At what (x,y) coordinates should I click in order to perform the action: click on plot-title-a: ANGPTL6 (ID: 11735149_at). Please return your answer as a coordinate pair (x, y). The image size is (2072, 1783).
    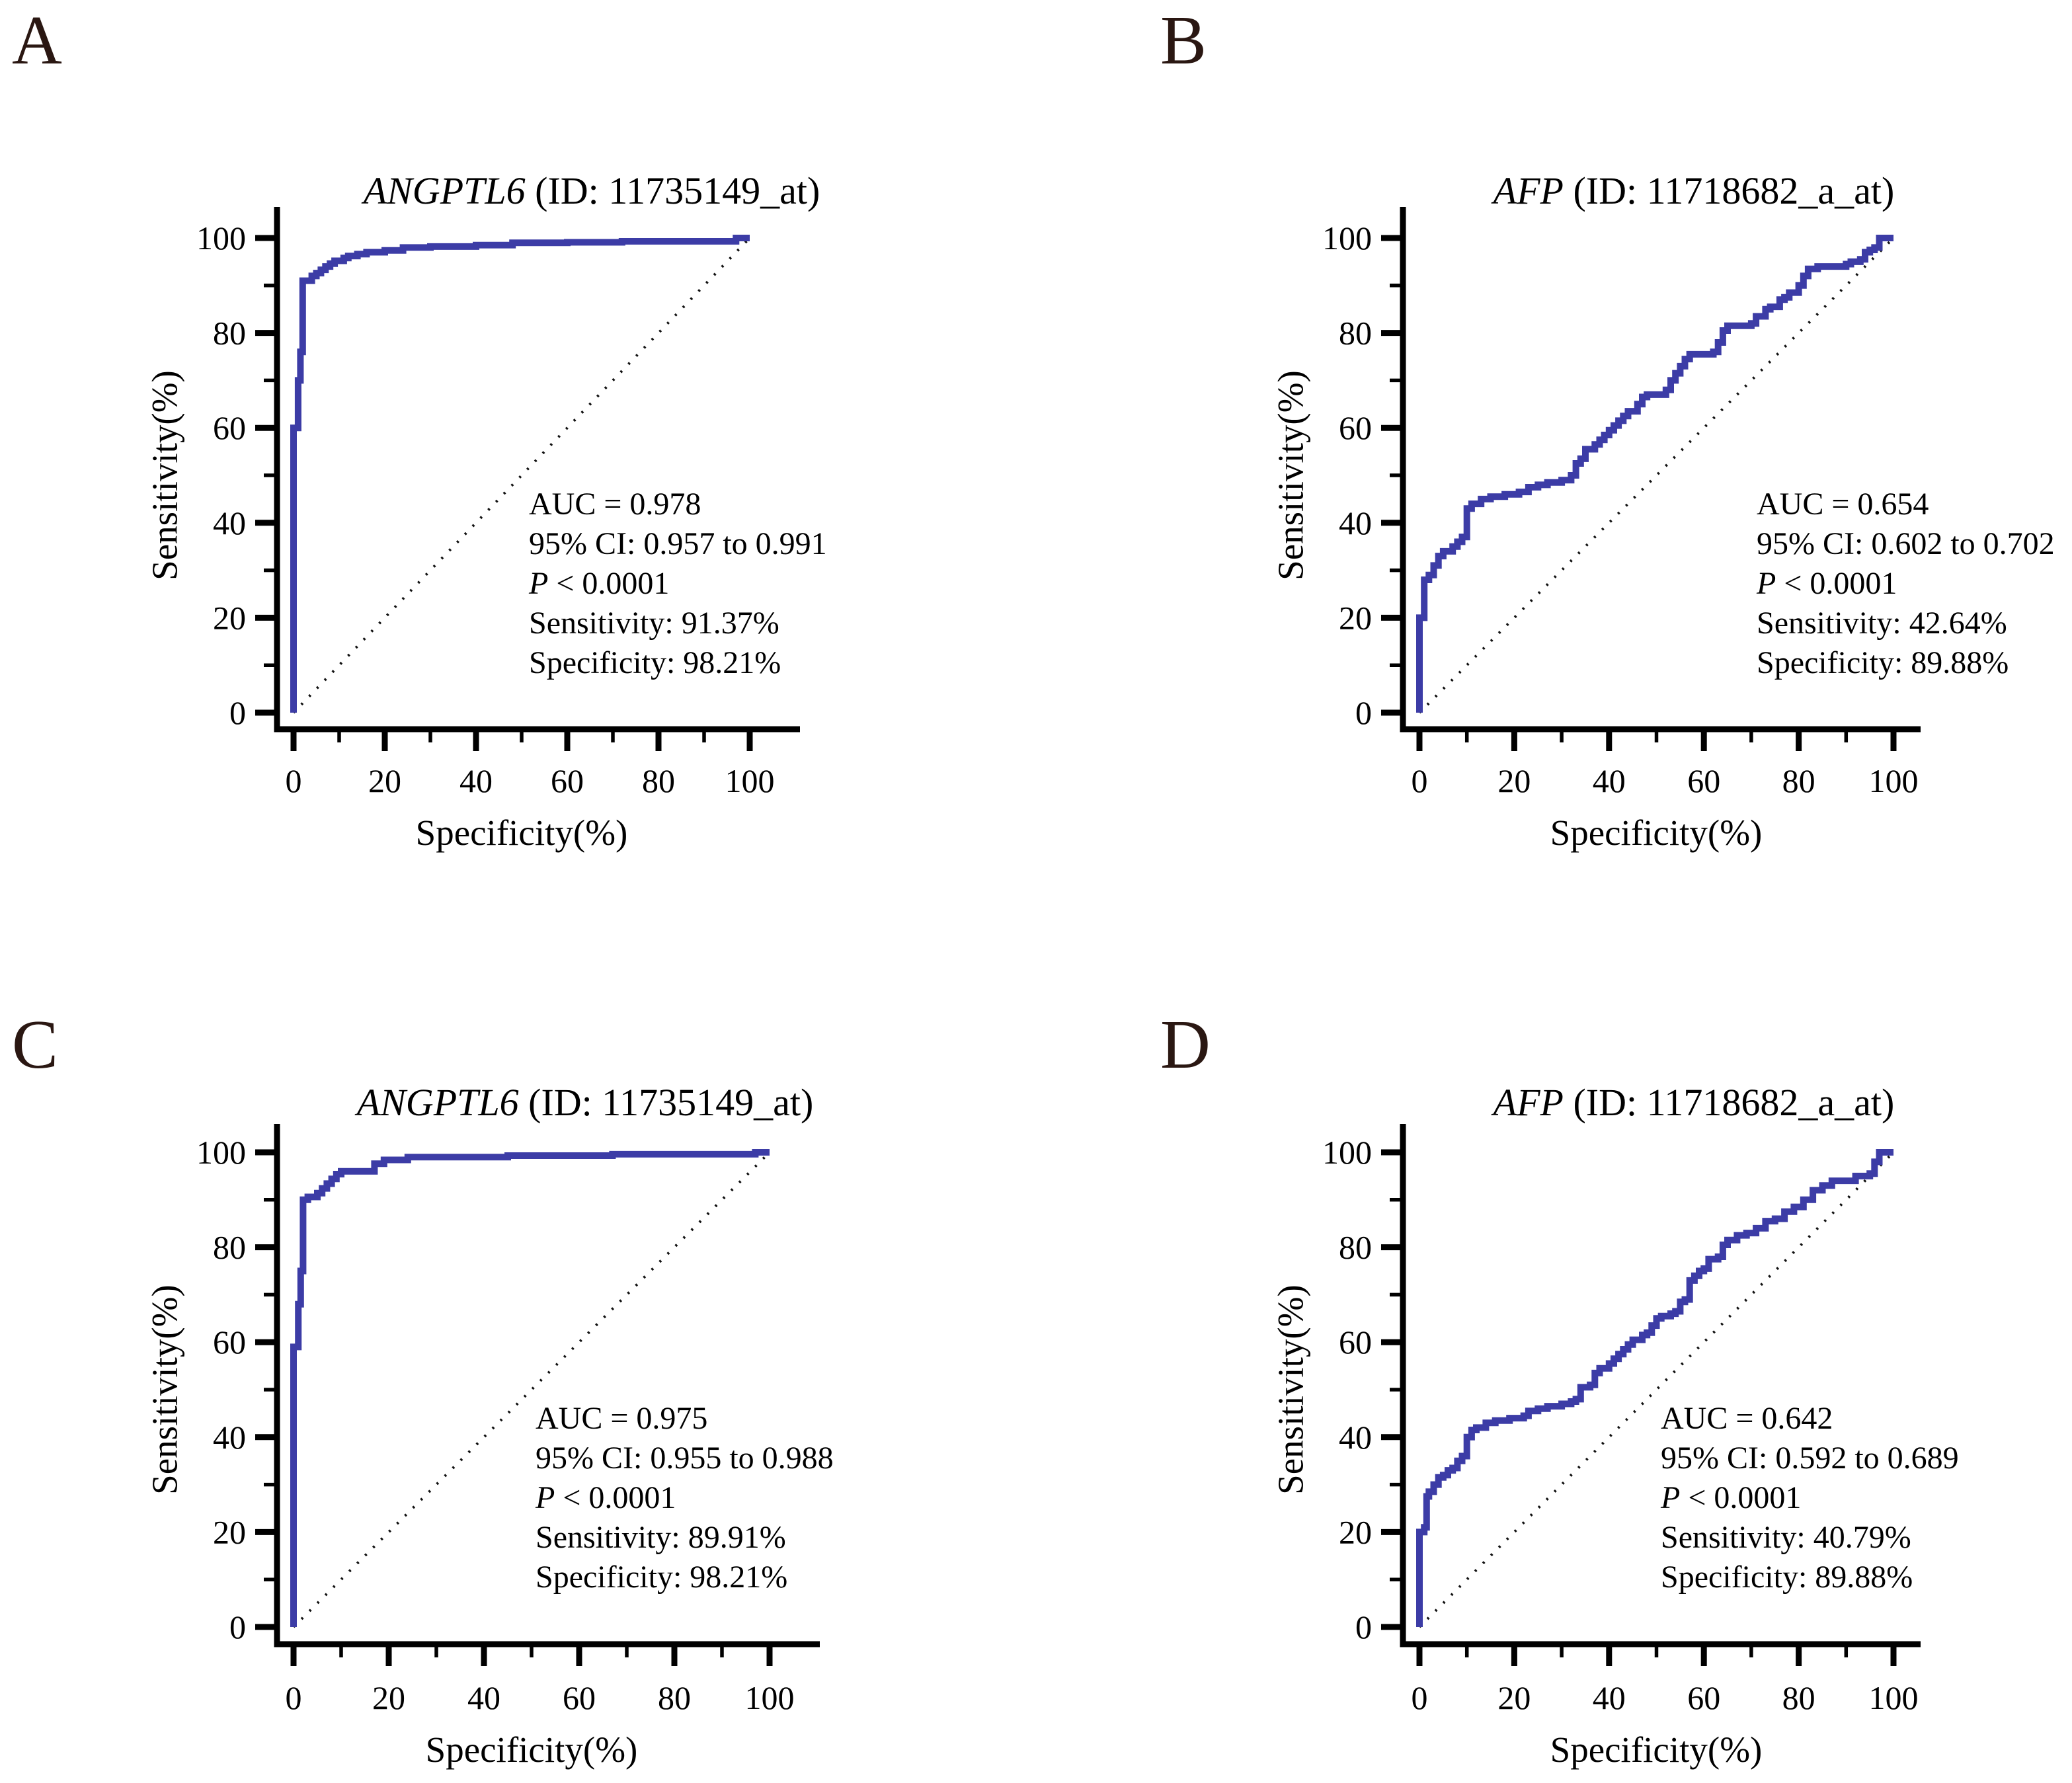
    Looking at the image, I should click on (592, 191).